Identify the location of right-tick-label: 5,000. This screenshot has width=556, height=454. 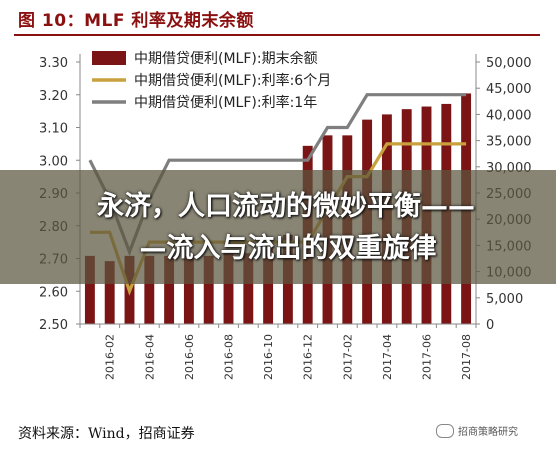
(504, 299).